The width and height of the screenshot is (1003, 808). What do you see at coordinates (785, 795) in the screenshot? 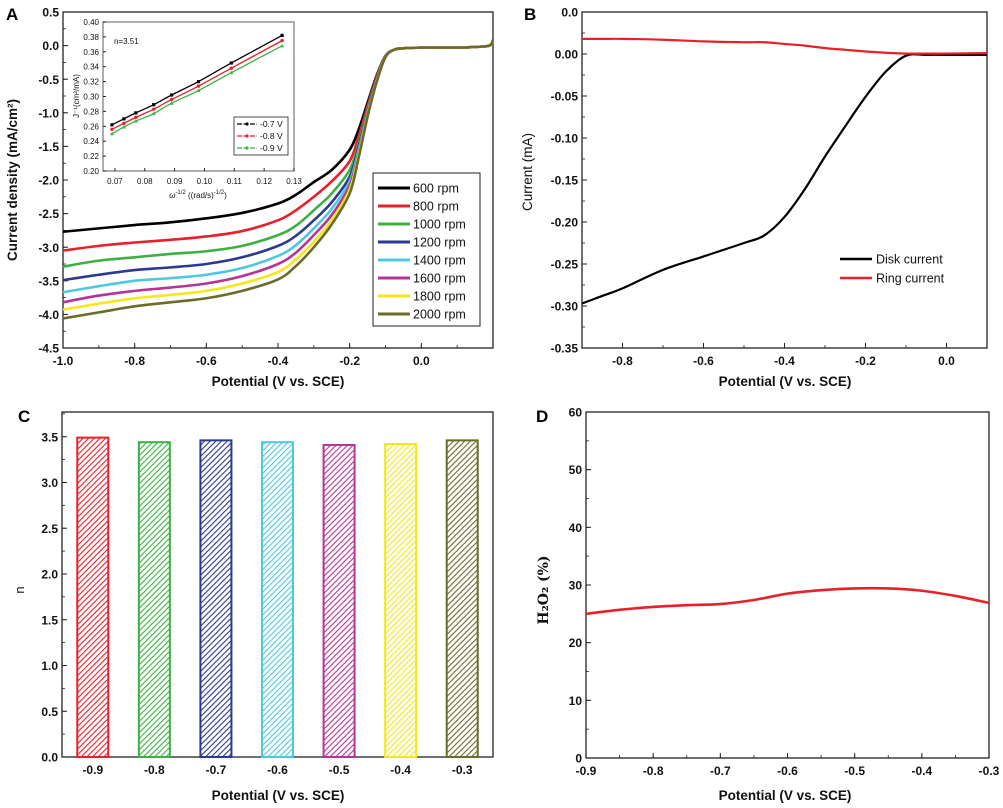
I see `x-axis-title-d: Potential (V vs. SCE)` at bounding box center [785, 795].